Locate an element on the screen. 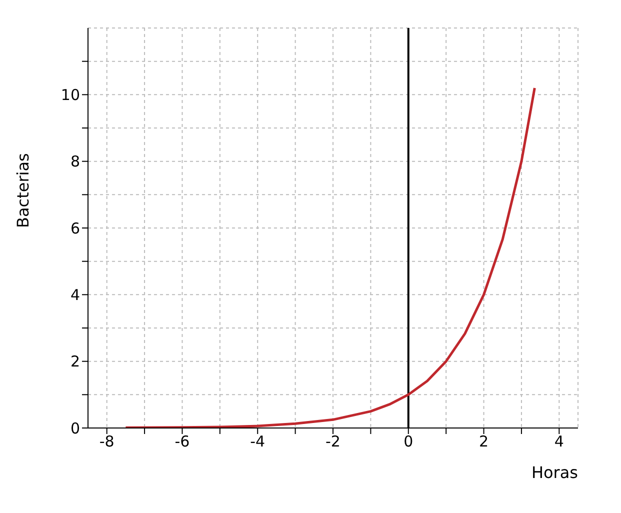 Image resolution: width=621 pixels, height=513 pixels. y-tick-label: 4 is located at coordinates (75, 295).